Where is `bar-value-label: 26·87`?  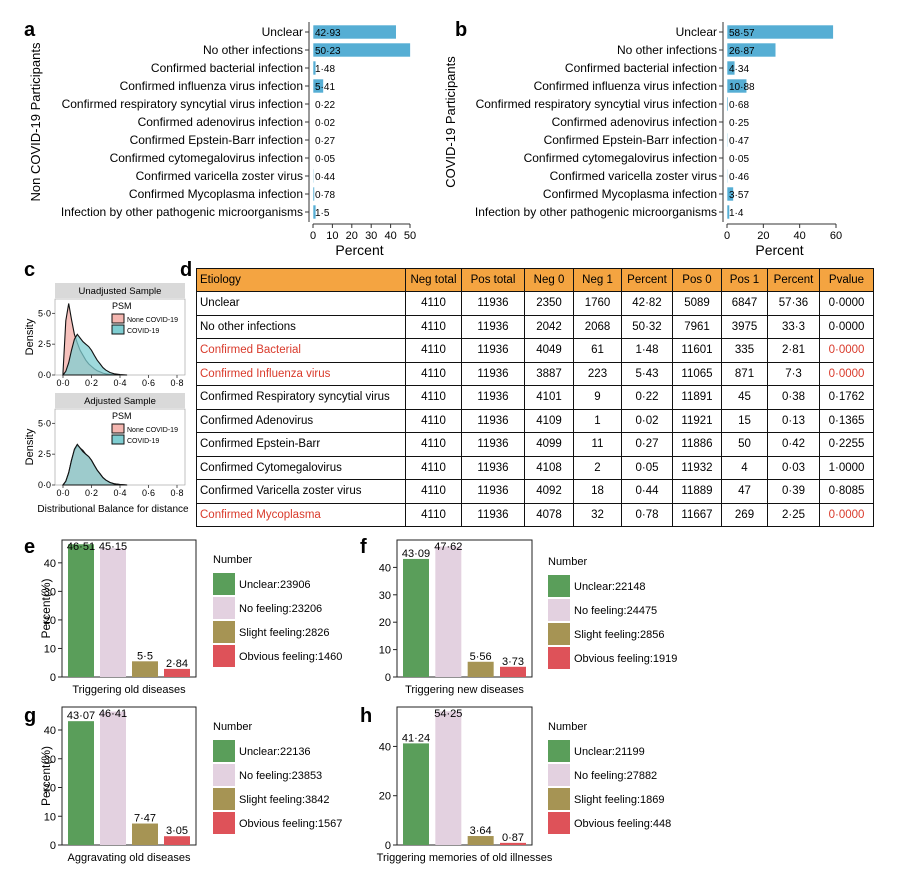
bar-value-label: 26·87 is located at coordinates (742, 51).